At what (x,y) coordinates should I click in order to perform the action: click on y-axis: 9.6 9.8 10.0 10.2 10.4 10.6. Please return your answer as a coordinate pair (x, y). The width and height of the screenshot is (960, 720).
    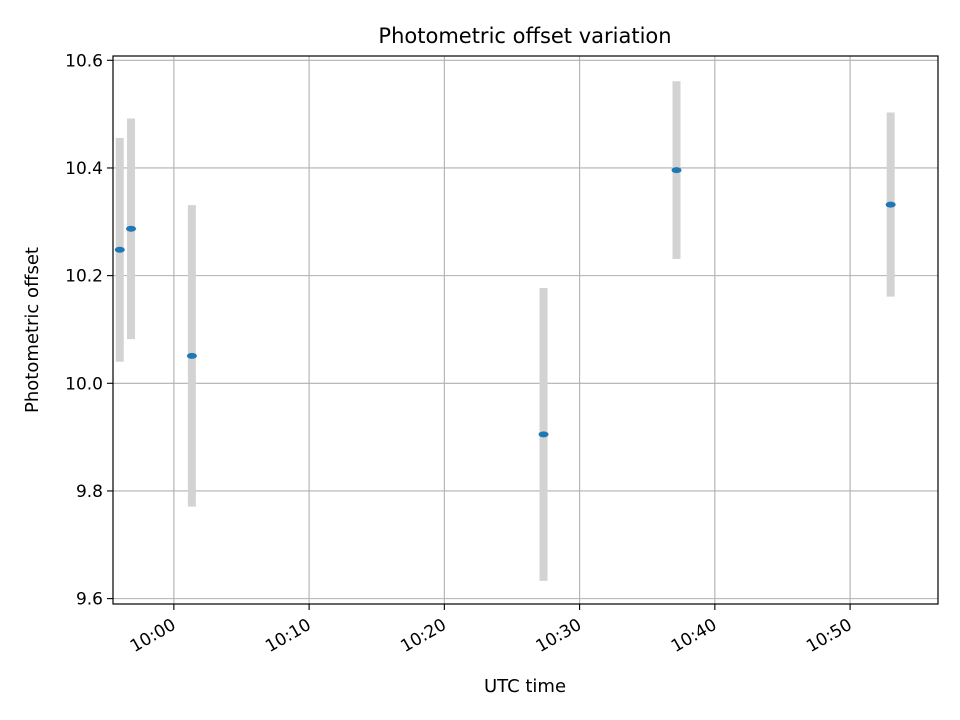
    Looking at the image, I should click on (89, 330).